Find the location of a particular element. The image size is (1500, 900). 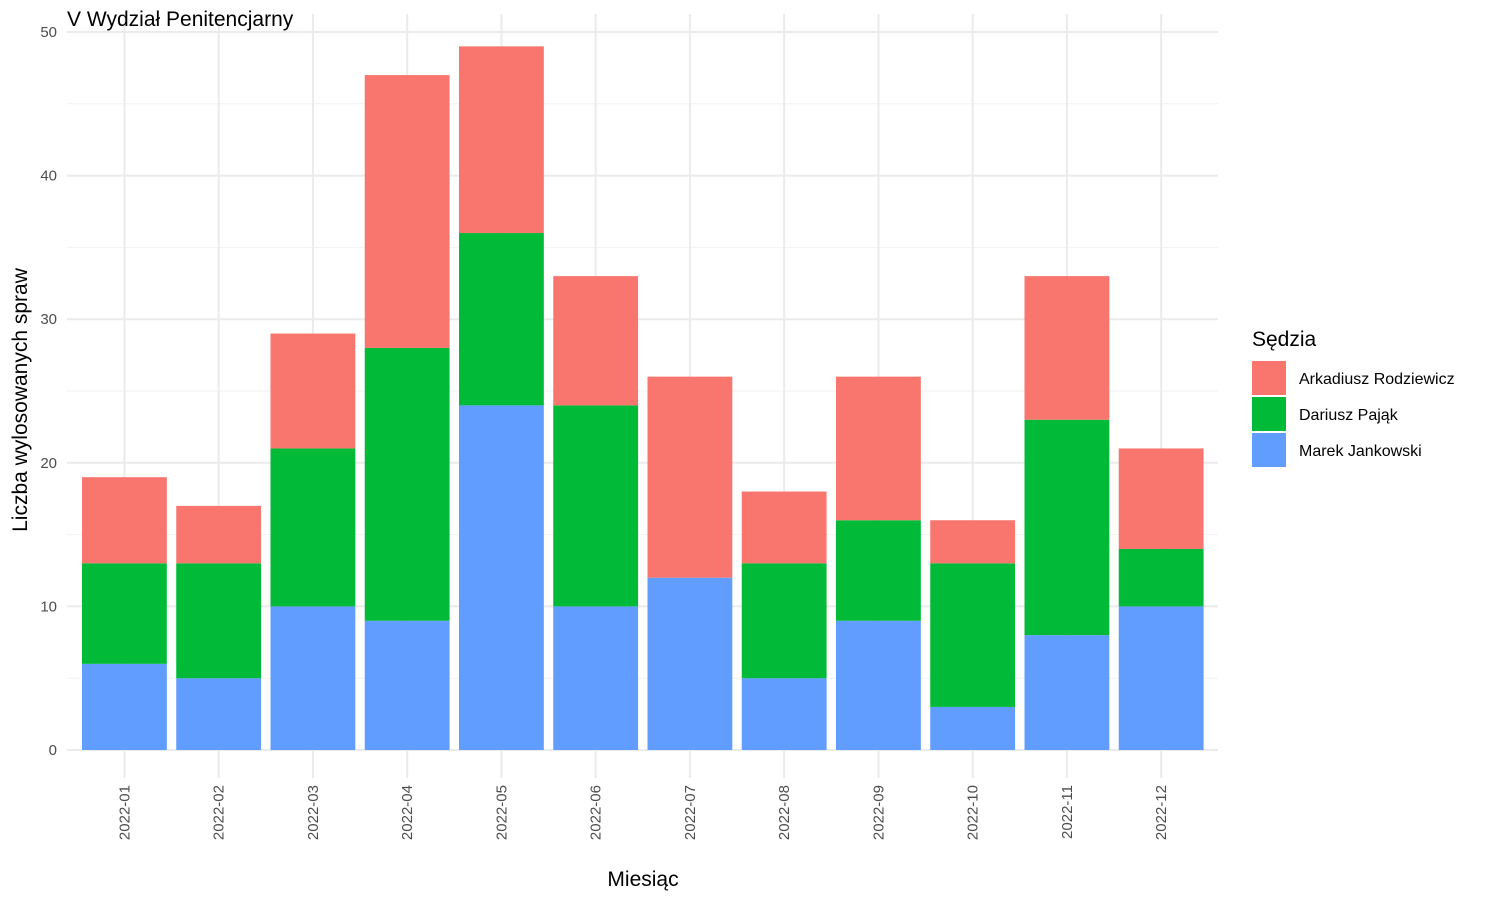

legend-title: Sędzia is located at coordinates (1284, 339).